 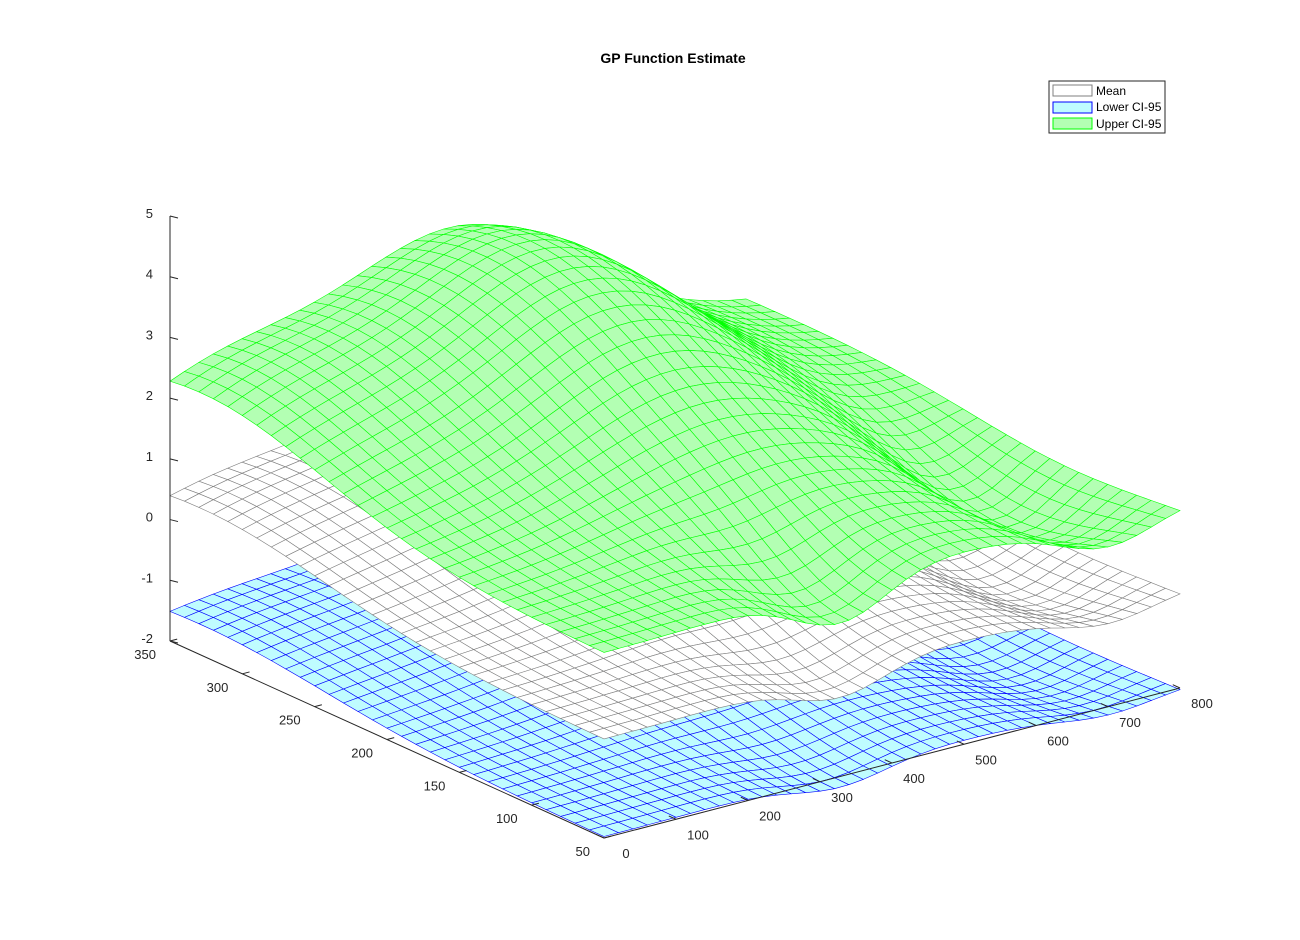 I want to click on y-ticks: 50 100 150 200 250 300 350, so click(x=373, y=748).